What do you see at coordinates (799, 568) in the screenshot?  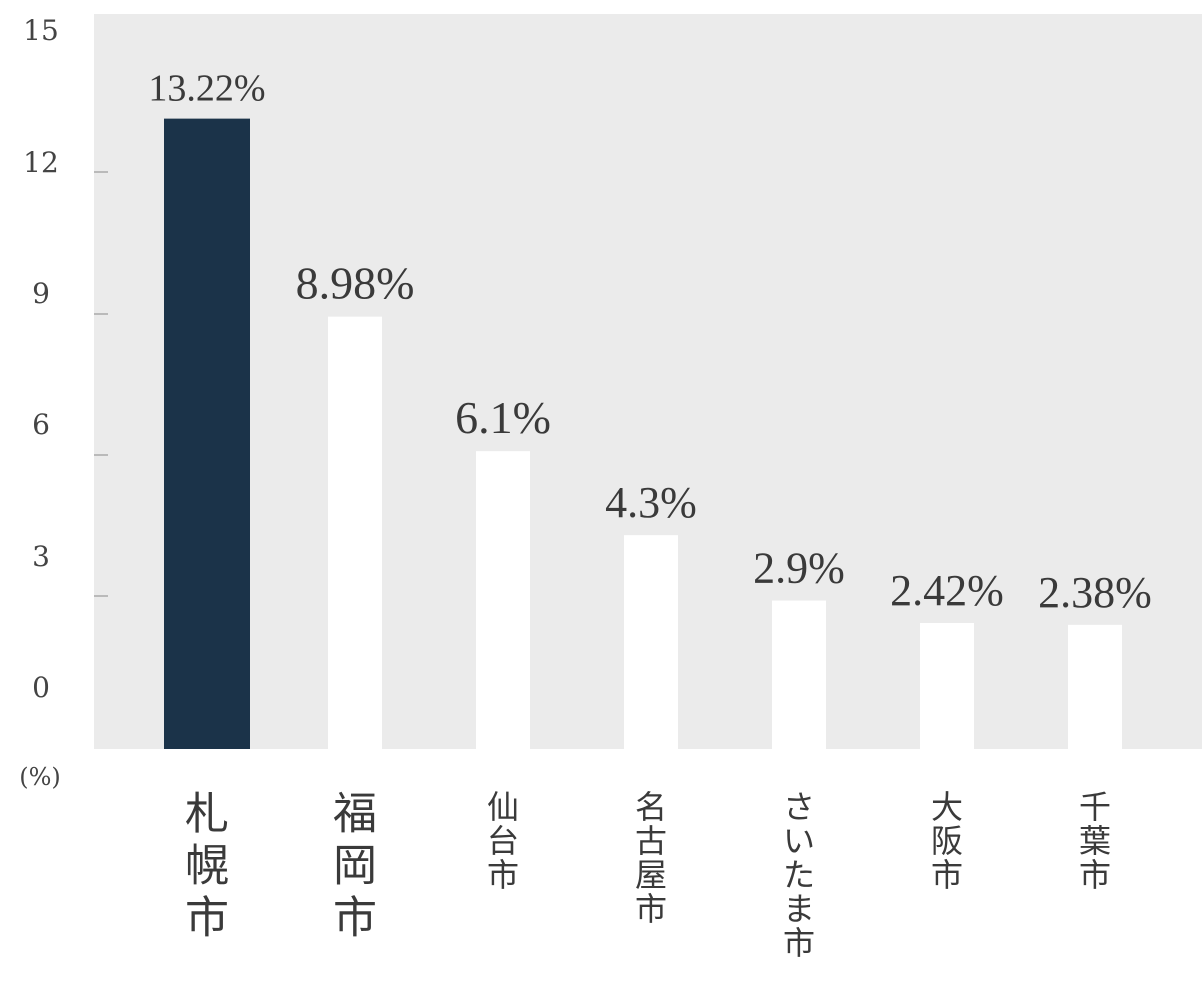 I see `data-label: 2.9%` at bounding box center [799, 568].